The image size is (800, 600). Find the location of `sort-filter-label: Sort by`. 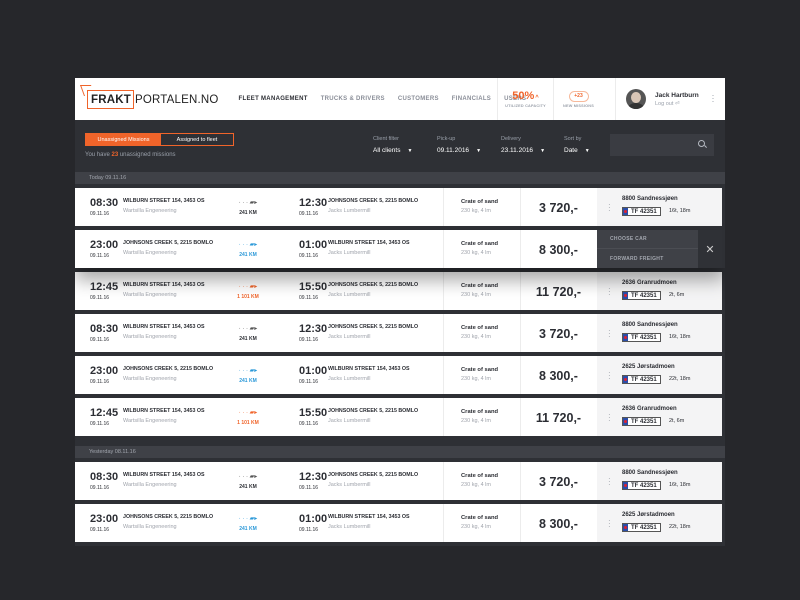

sort-filter-label: Sort by is located at coordinates (573, 139).